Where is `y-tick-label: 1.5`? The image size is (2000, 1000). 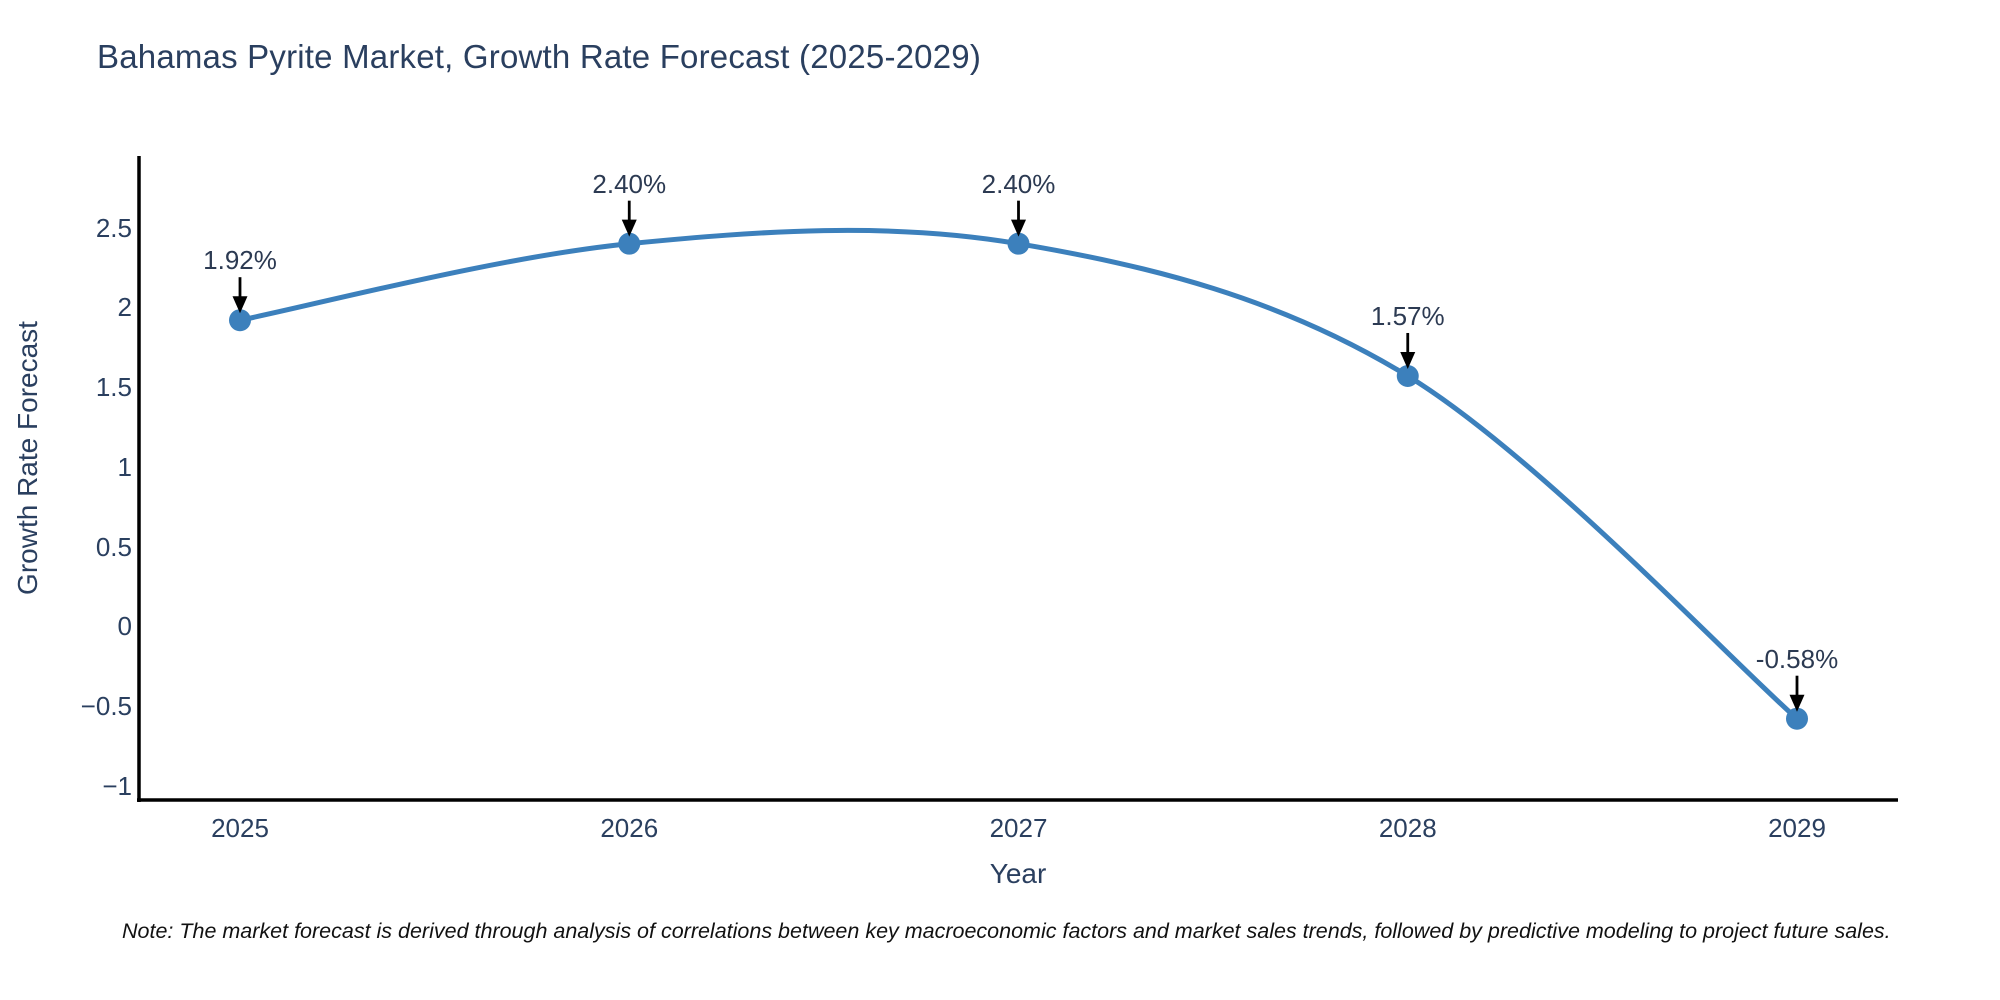 y-tick-label: 1.5 is located at coordinates (113, 387).